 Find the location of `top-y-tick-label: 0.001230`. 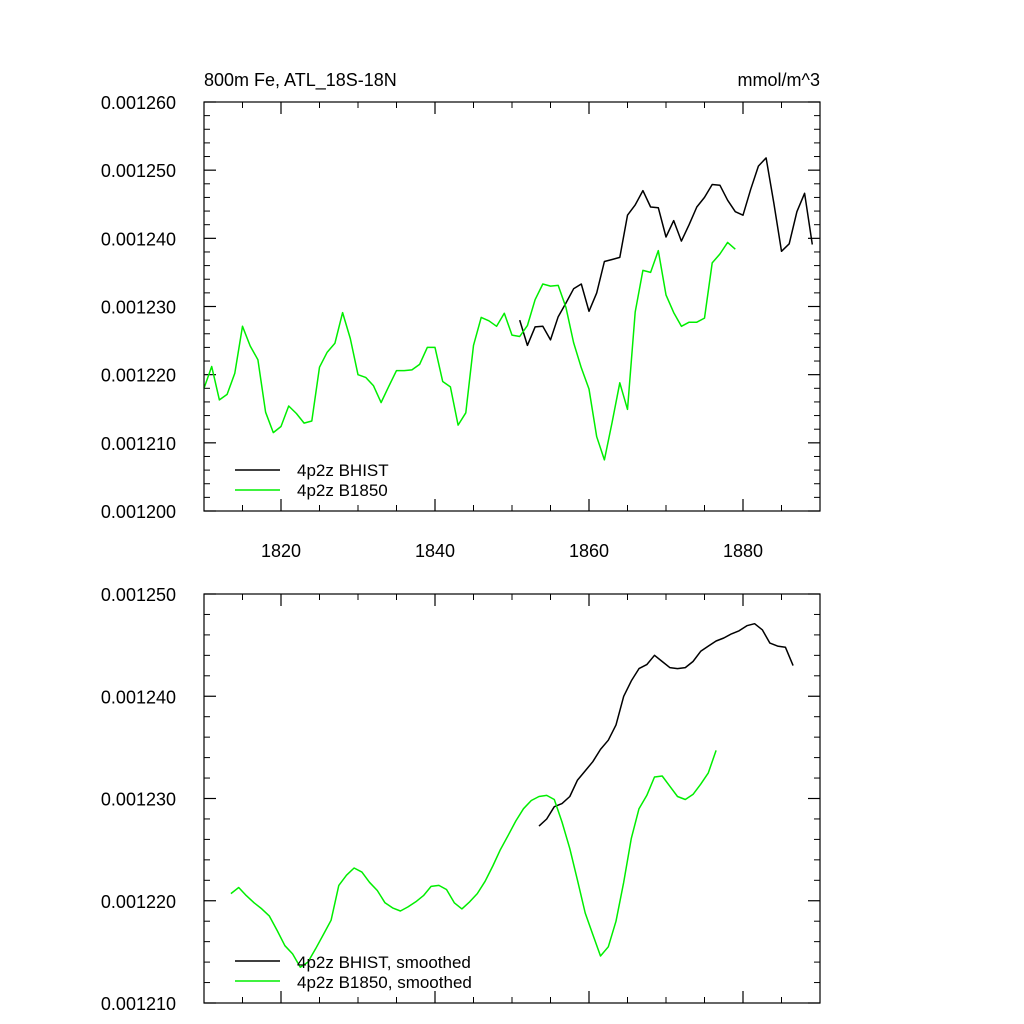

top-y-tick-label: 0.001230 is located at coordinates (138, 308).